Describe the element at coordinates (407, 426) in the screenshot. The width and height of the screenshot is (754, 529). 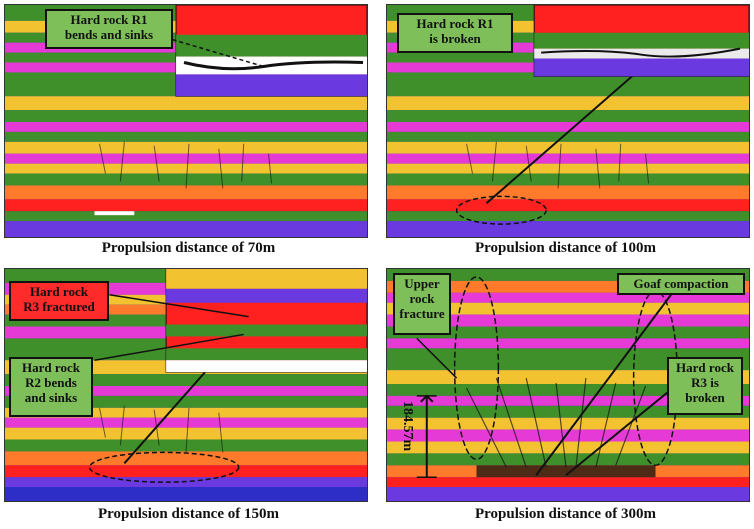
I see `dimension-label: 184.57m` at that location.